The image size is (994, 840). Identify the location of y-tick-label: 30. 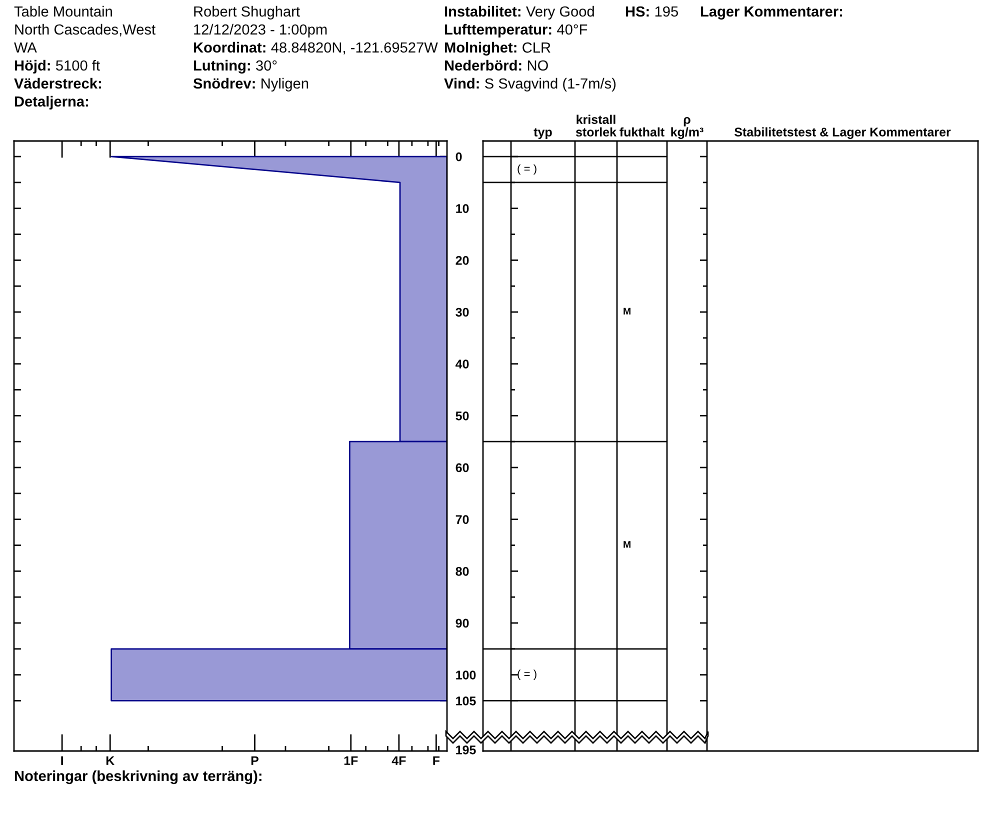
(462, 312).